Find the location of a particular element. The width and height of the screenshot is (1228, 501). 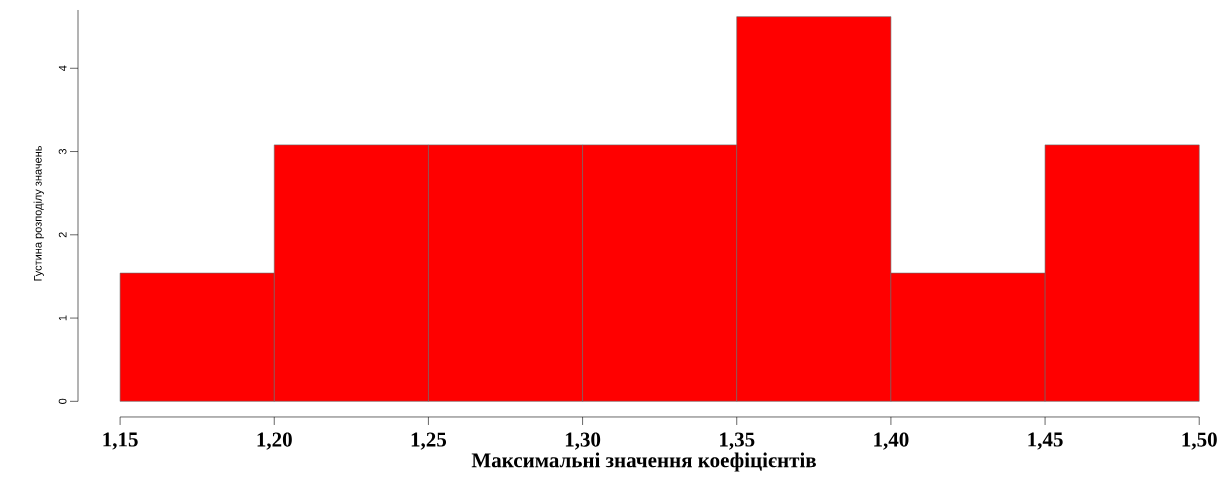

x-axis-title: Максимальні значення коефіцієнтів is located at coordinates (643, 462).